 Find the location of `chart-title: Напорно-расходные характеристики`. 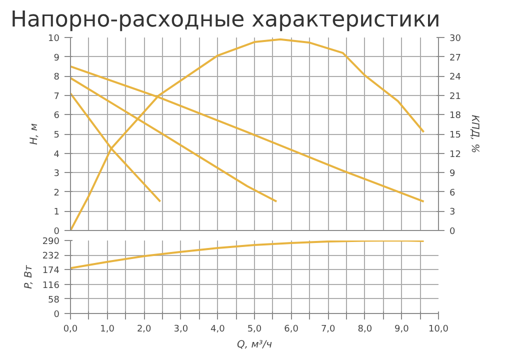

chart-title: Напорно-расходные характеристики is located at coordinates (225, 20).